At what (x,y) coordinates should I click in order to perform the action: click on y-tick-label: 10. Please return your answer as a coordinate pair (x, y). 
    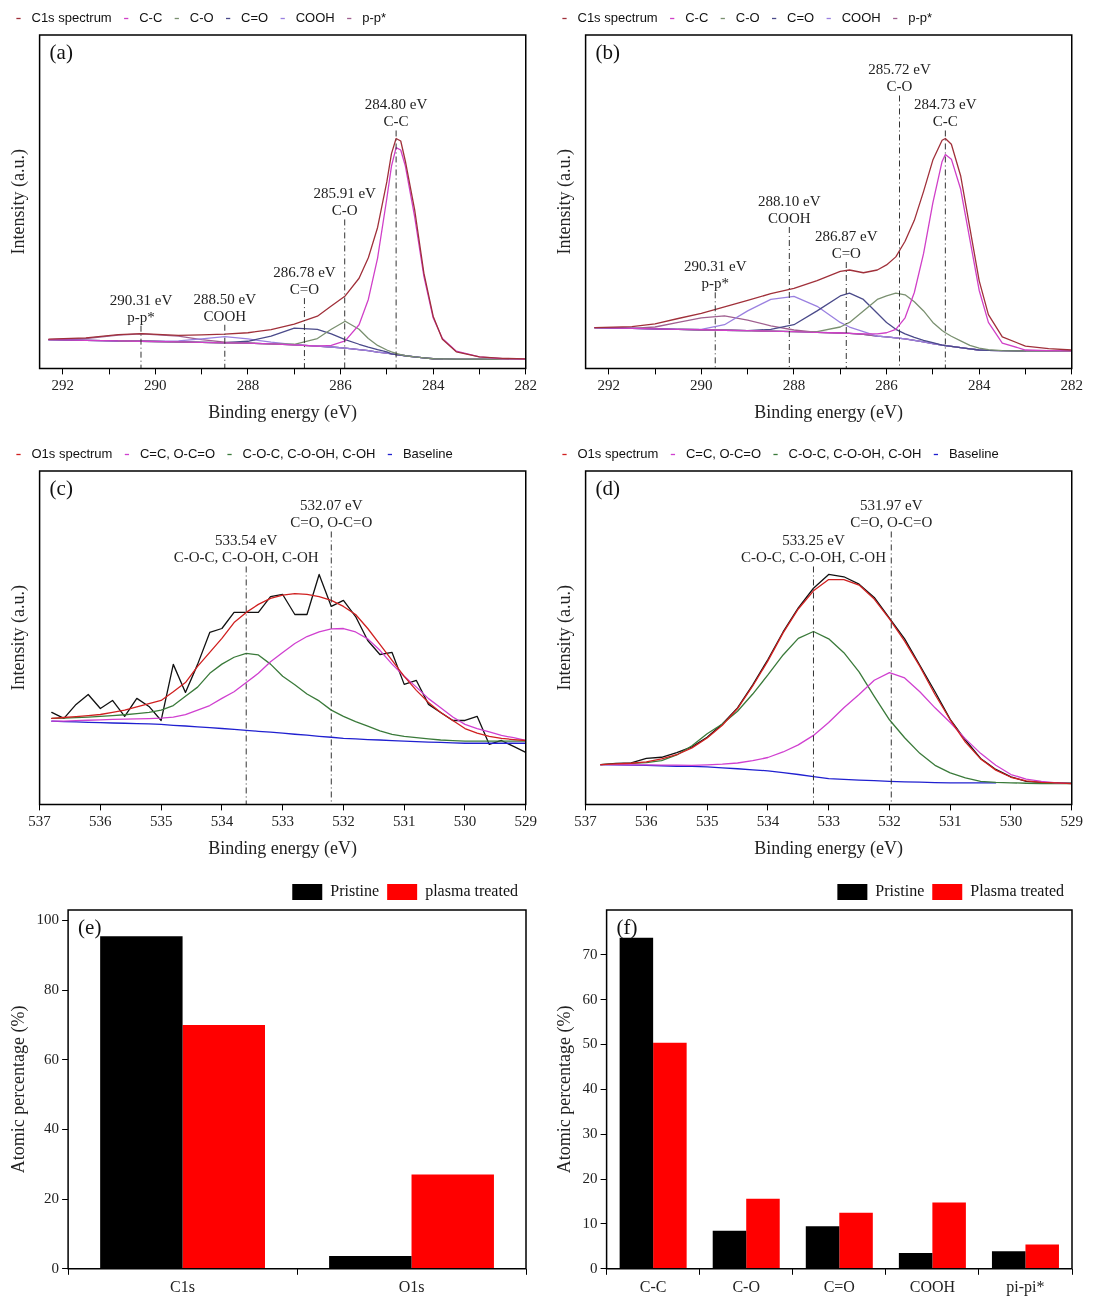
    Looking at the image, I should click on (590, 1222).